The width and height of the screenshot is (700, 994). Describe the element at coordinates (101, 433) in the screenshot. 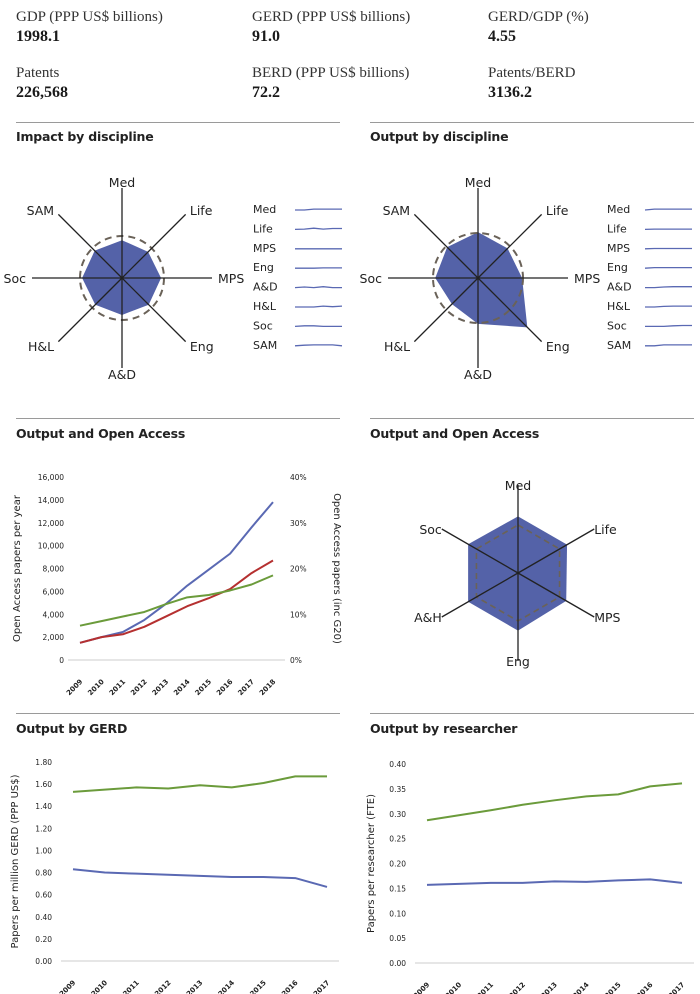

I see `section-title-oa-line: Output and Open Access` at that location.